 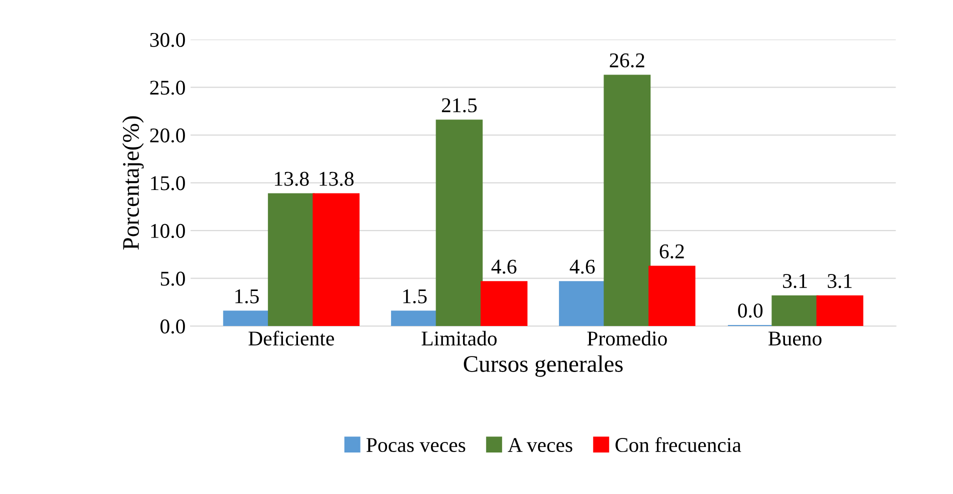 I want to click on x-tick-label: Promedio, so click(x=627, y=338).